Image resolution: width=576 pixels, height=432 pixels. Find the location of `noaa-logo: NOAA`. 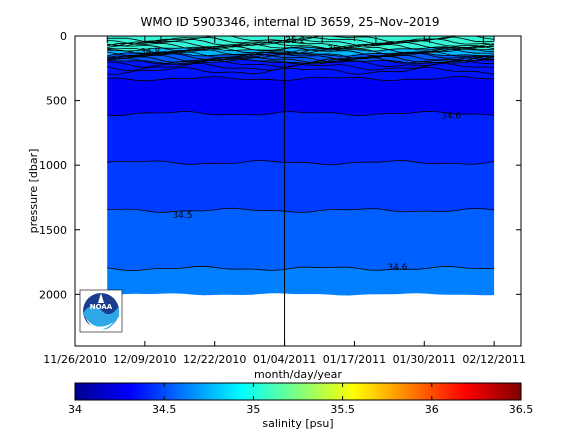

noaa-logo: NOAA is located at coordinates (101, 311).